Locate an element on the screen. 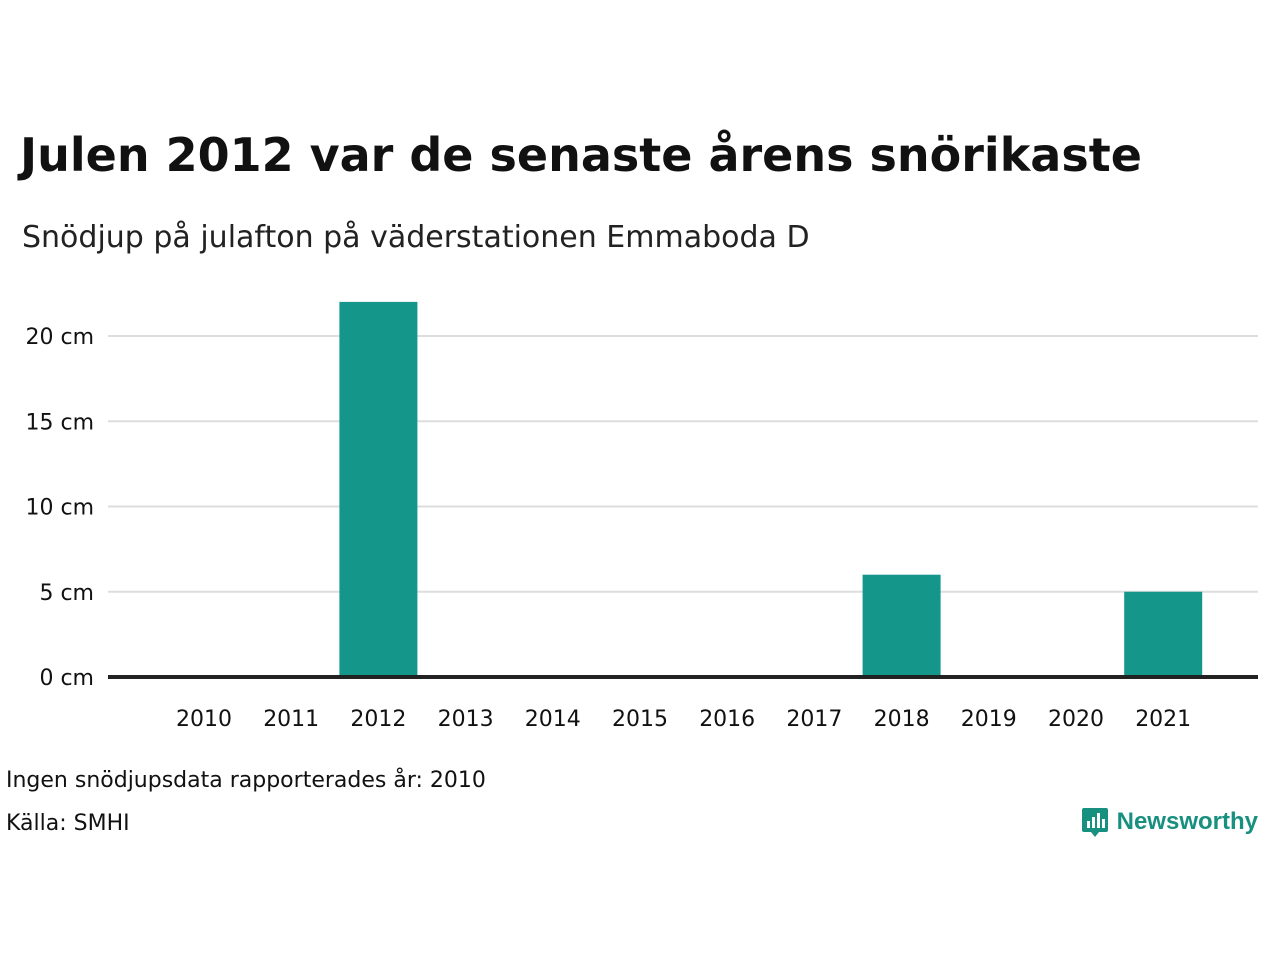  x-tick-label: 2013 is located at coordinates (466, 719).